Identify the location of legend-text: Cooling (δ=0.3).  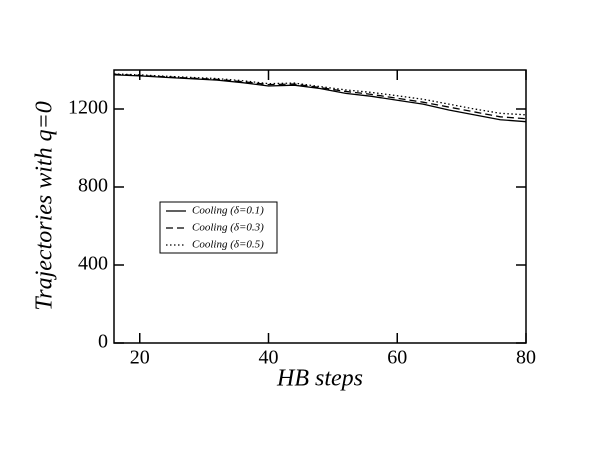
(228, 228).